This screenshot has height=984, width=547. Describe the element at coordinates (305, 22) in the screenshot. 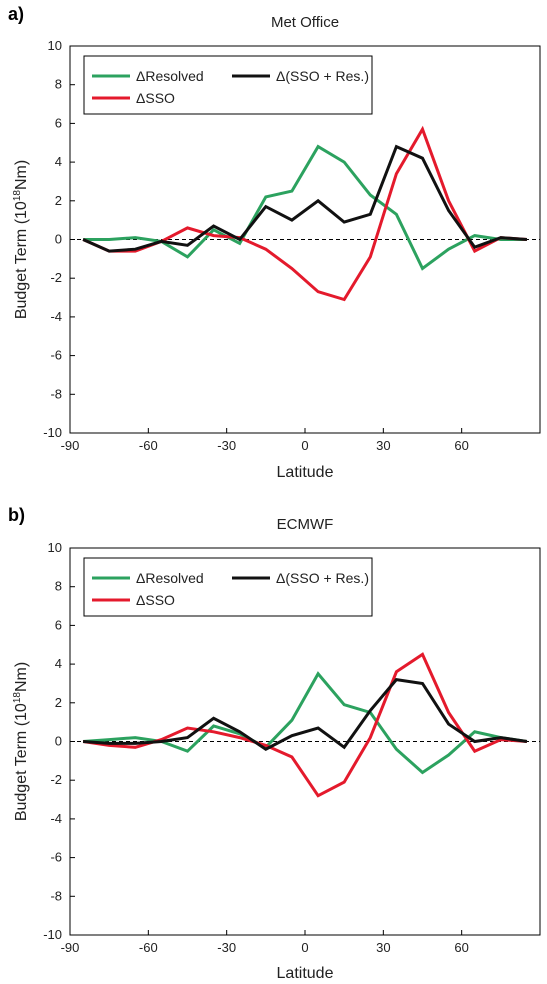

I see `chart-title: Met Office` at that location.